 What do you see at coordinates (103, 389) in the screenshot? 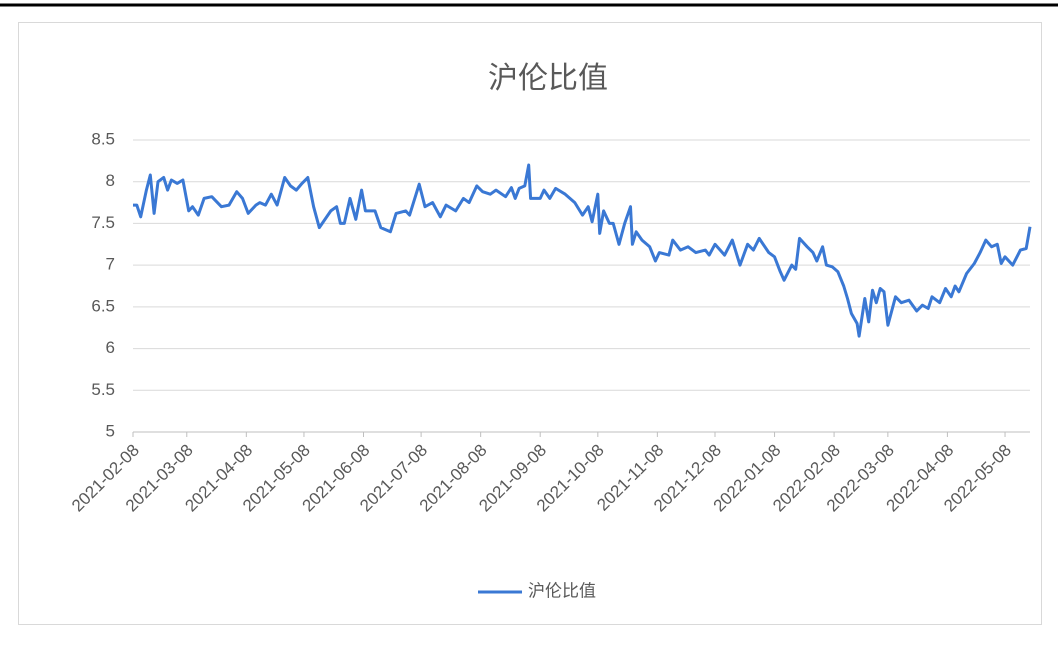
I see `y-tick-label: 5.5` at bounding box center [103, 389].